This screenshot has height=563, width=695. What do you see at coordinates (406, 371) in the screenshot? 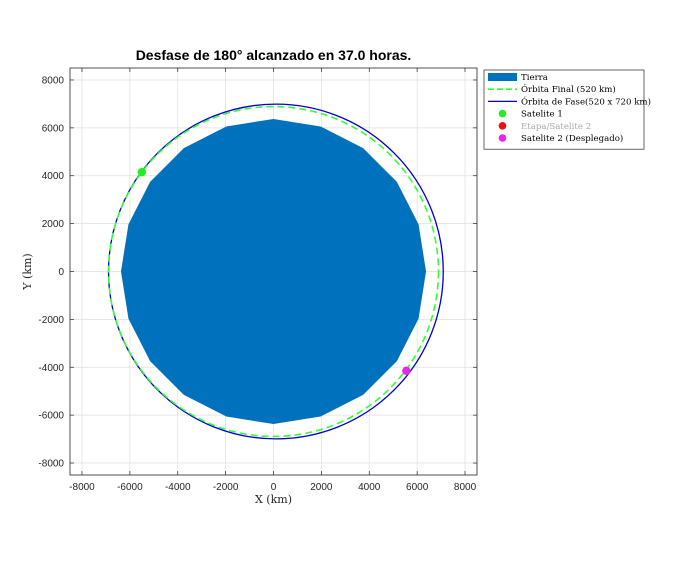
I see `satellite-2-marker` at bounding box center [406, 371].